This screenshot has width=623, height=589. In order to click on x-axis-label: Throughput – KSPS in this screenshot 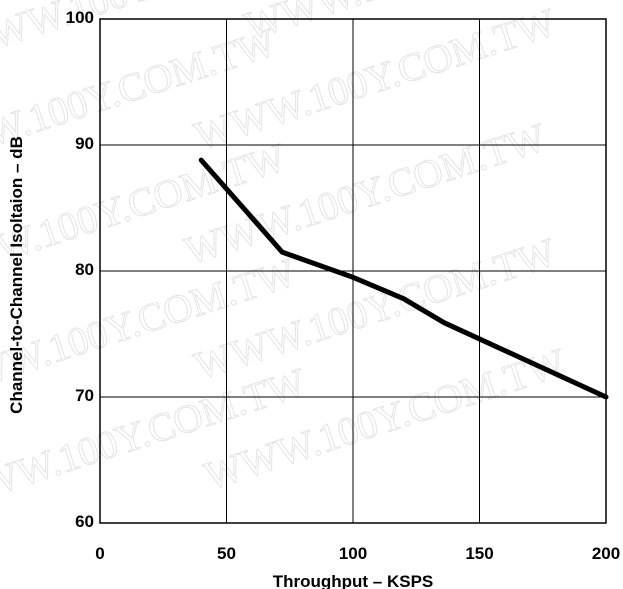, I will do `click(353, 580)`.